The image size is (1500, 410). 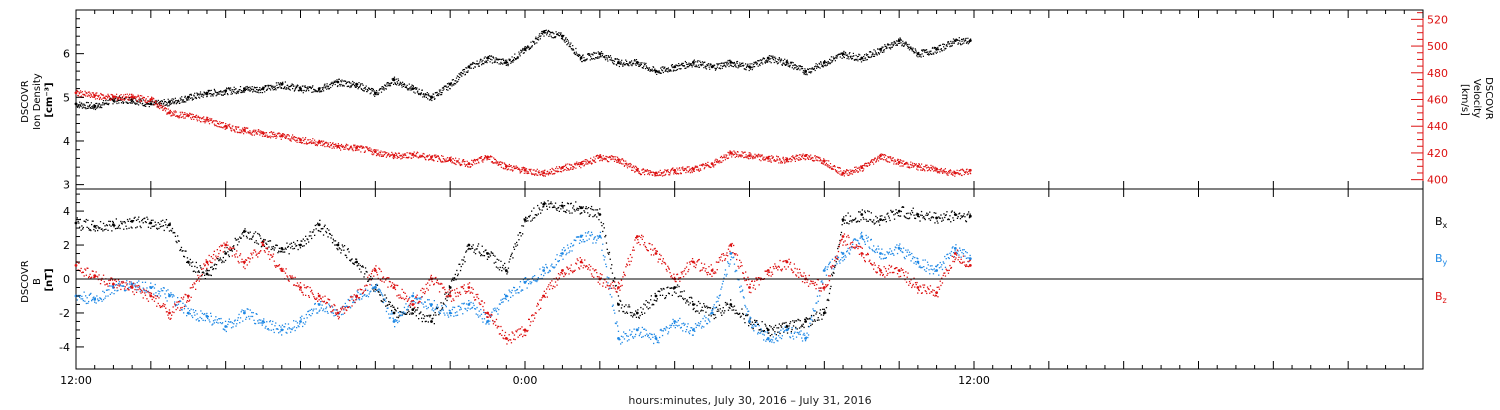 What do you see at coordinates (1488, 98) in the screenshot?
I see `velocity-label-line1: DSCOVR` at bounding box center [1488, 98].